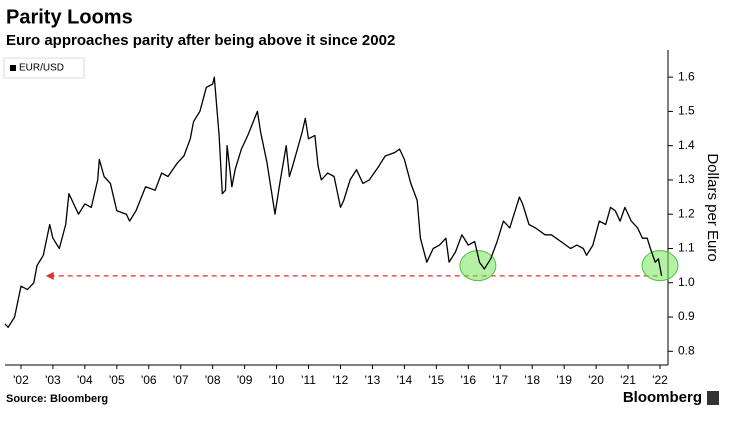  Describe the element at coordinates (373, 380) in the screenshot. I see `x-tick-label: '13` at that location.